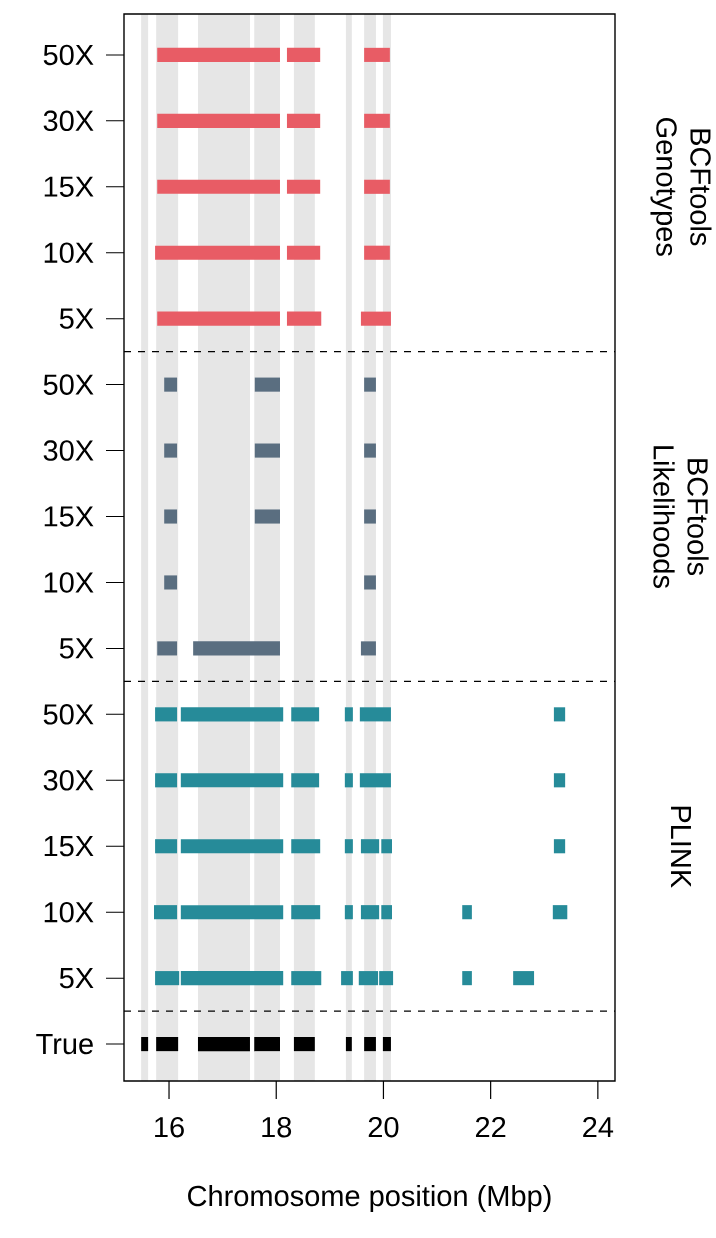 This screenshot has width=716, height=1238. What do you see at coordinates (169, 1127) in the screenshot?
I see `x-tick-label: 16` at bounding box center [169, 1127].